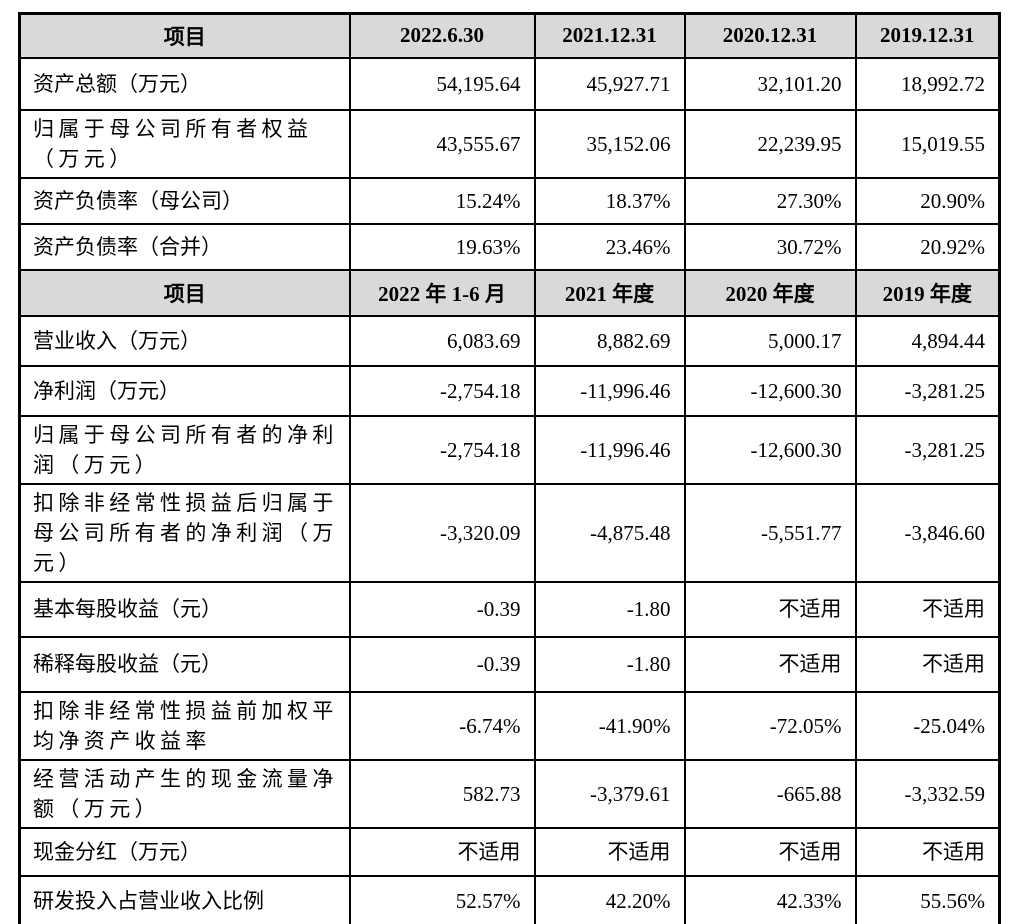  What do you see at coordinates (927, 35) in the screenshot?
I see `column-header-2019-12-31: 2019.12.31` at bounding box center [927, 35].